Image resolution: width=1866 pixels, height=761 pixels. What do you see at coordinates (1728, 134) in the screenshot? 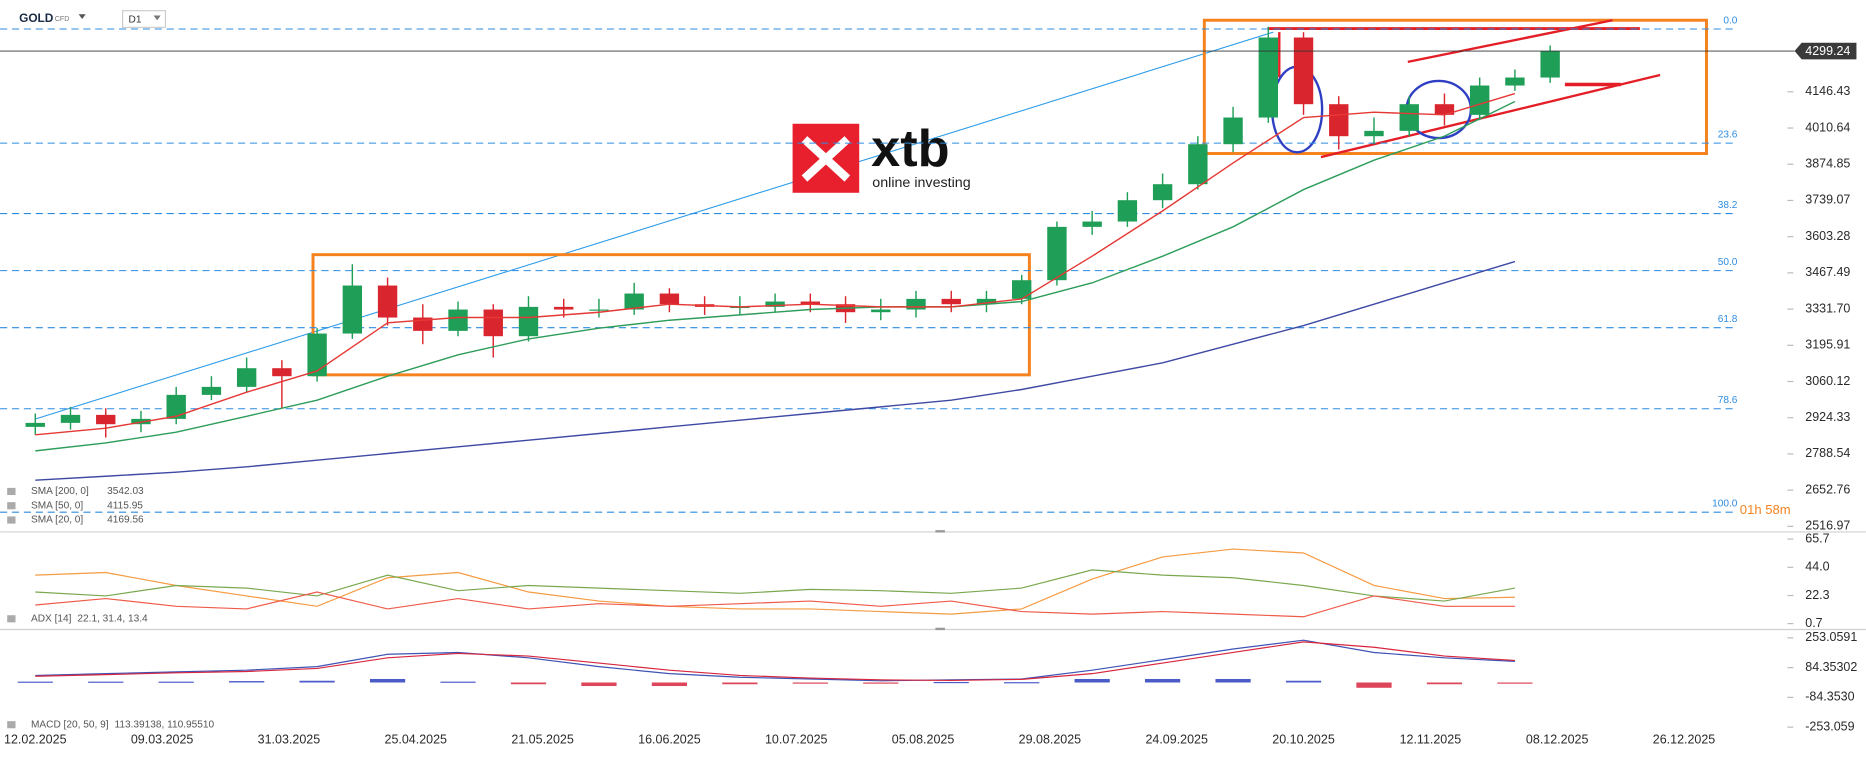
I see `fib-level-label: 23.6` at bounding box center [1728, 134].